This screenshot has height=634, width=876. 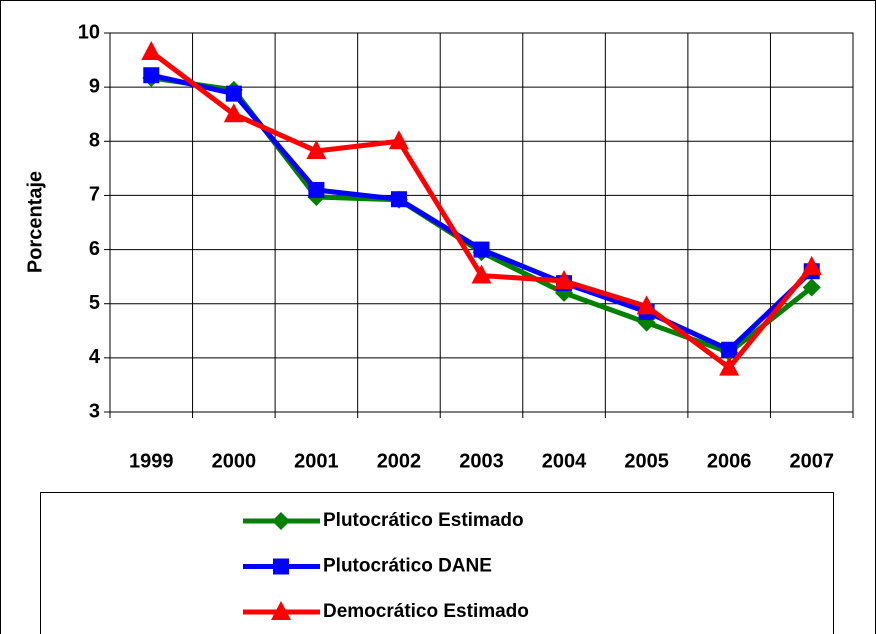 I want to click on y-tick-label: 5, so click(x=94, y=303).